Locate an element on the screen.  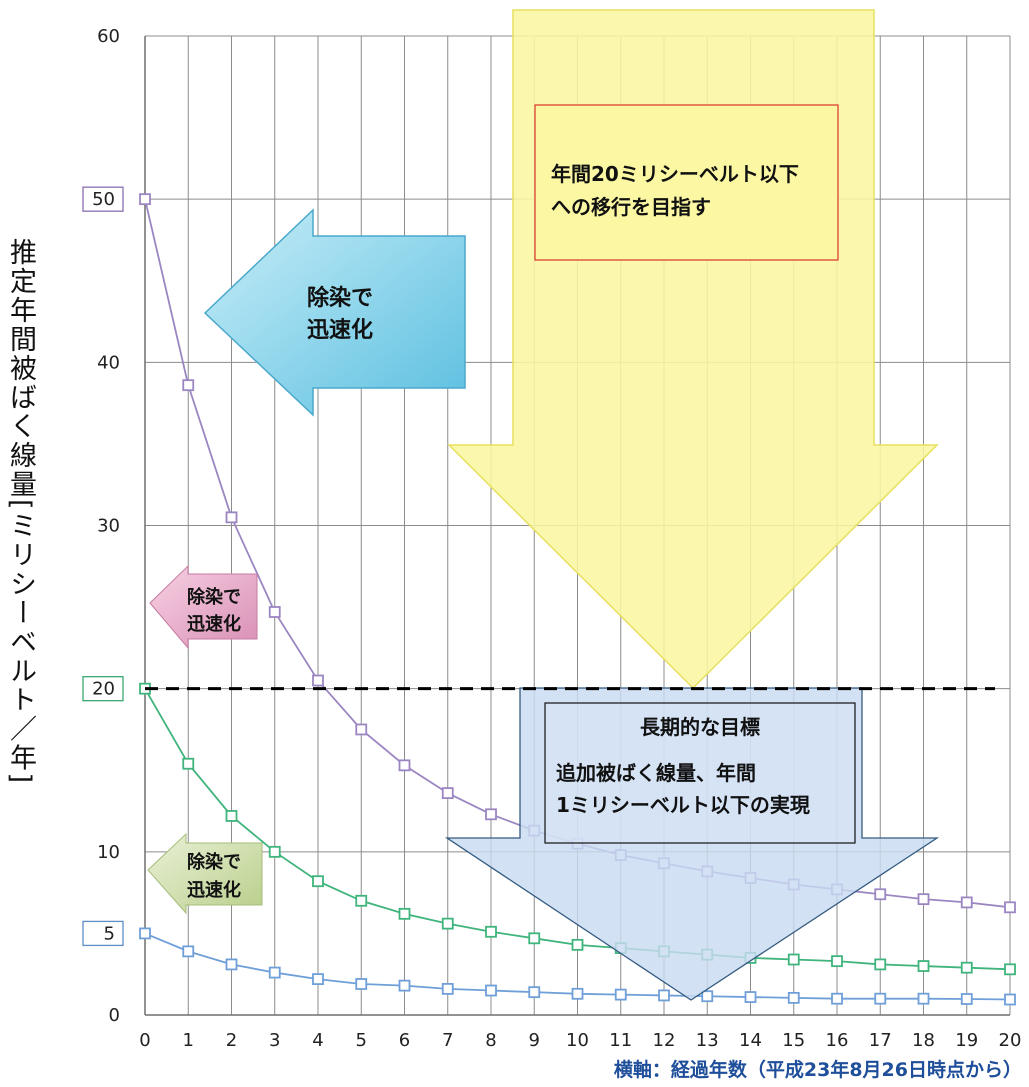
y-tick-label: 10 is located at coordinates (108, 852).